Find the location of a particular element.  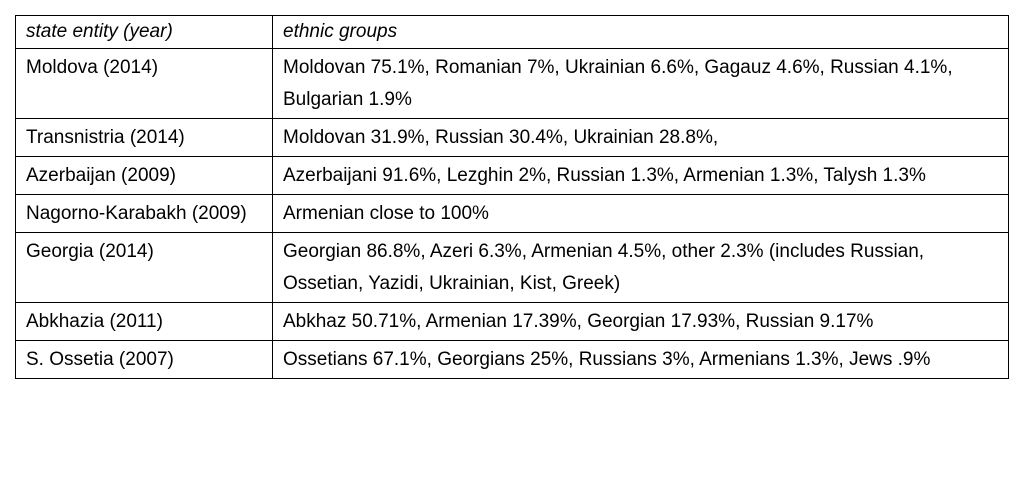

entity-cell: Georgia (2014) is located at coordinates (144, 267).